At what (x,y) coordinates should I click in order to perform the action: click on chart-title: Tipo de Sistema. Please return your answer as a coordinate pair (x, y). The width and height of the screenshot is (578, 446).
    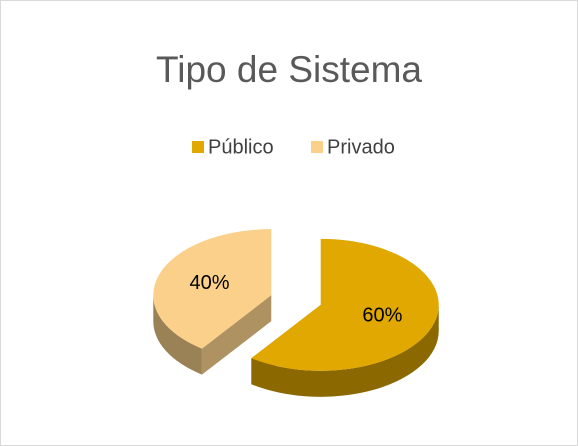
    Looking at the image, I should click on (289, 69).